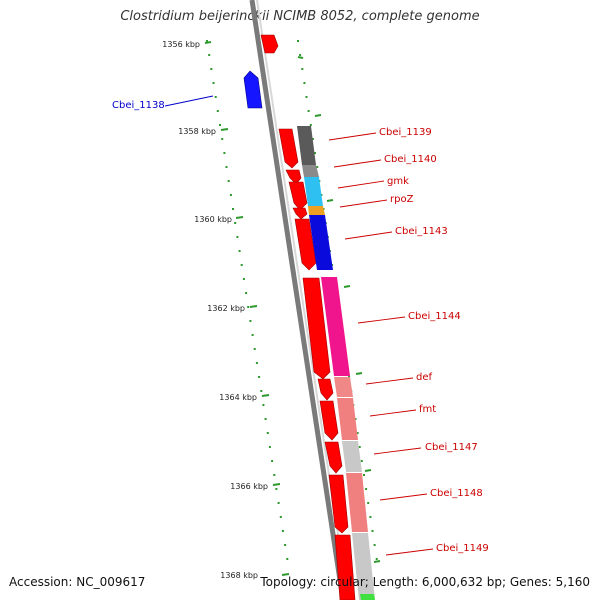 Image resolution: width=600 pixels, height=600 pixels. I want to click on gene-label-cbei-1147: Cbei_1147, so click(451, 447).